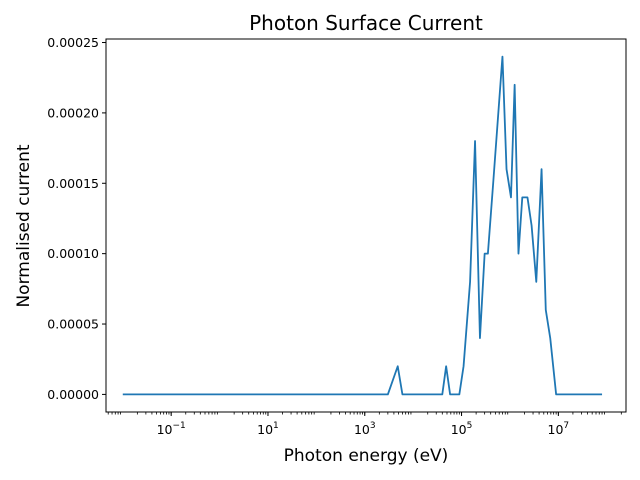 The width and height of the screenshot is (640, 480). I want to click on x-tick-label: 10⁵, so click(462, 429).